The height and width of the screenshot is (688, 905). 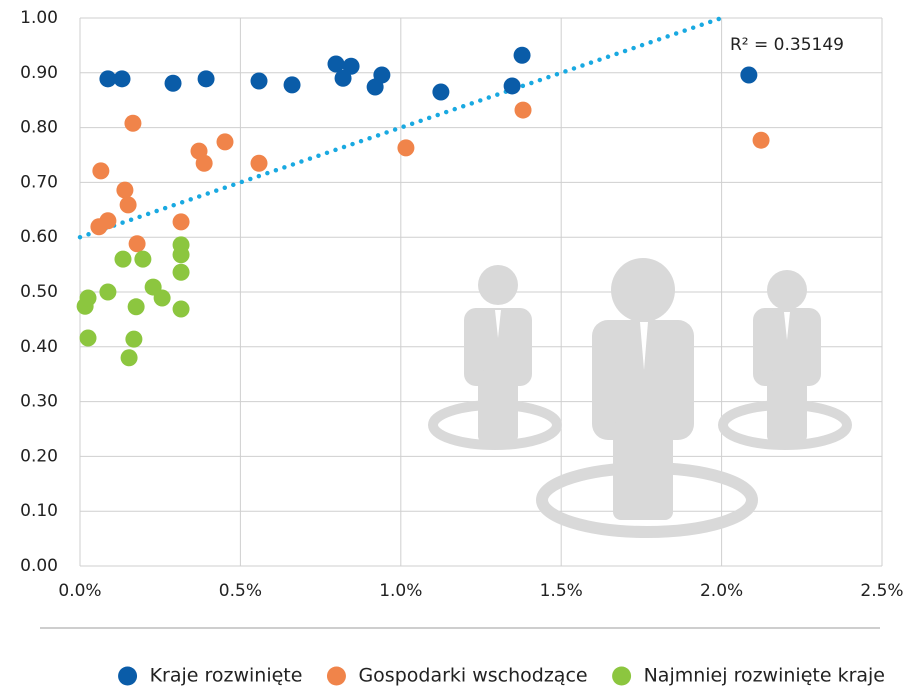 What do you see at coordinates (39, 402) in the screenshot?
I see `y-tick-label: 0.30` at bounding box center [39, 402].